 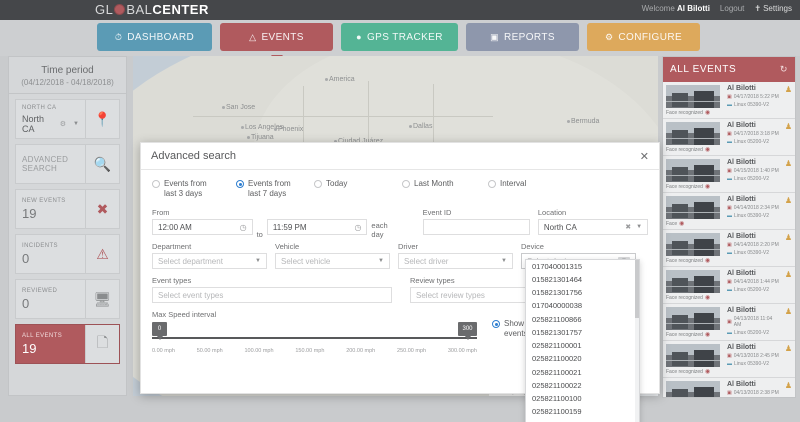 I want to click on review-types-input: Select review types, so click(x=470, y=295).